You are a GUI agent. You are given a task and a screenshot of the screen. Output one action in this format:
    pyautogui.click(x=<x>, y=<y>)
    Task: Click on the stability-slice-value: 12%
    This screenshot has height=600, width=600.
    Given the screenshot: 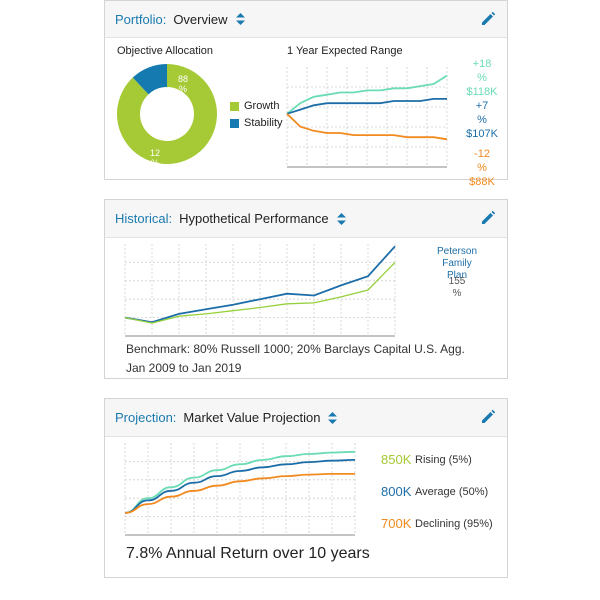 What is the action you would take?
    pyautogui.click(x=155, y=158)
    